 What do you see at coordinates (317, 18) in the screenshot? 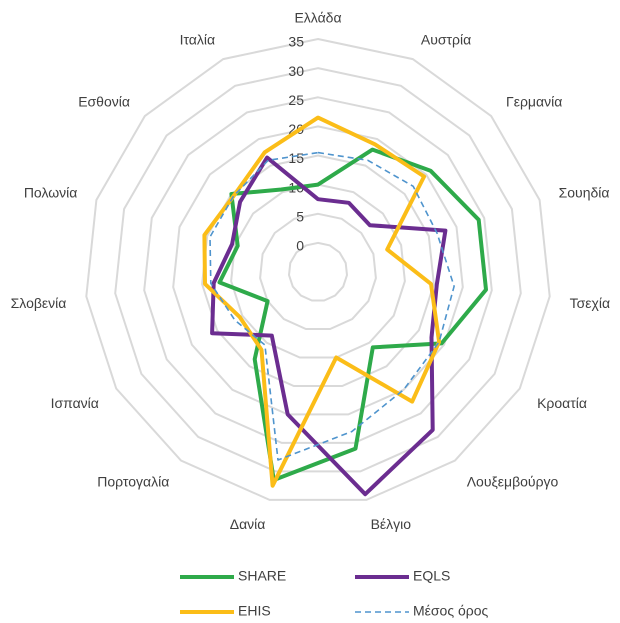
I see `category-label: Ελλάδα` at bounding box center [317, 18].